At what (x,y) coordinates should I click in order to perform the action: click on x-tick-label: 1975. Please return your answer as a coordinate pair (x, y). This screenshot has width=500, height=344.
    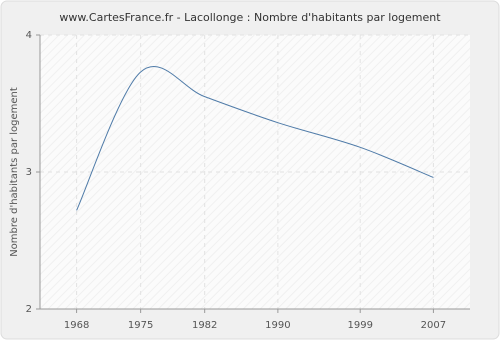
    Looking at the image, I should click on (140, 325).